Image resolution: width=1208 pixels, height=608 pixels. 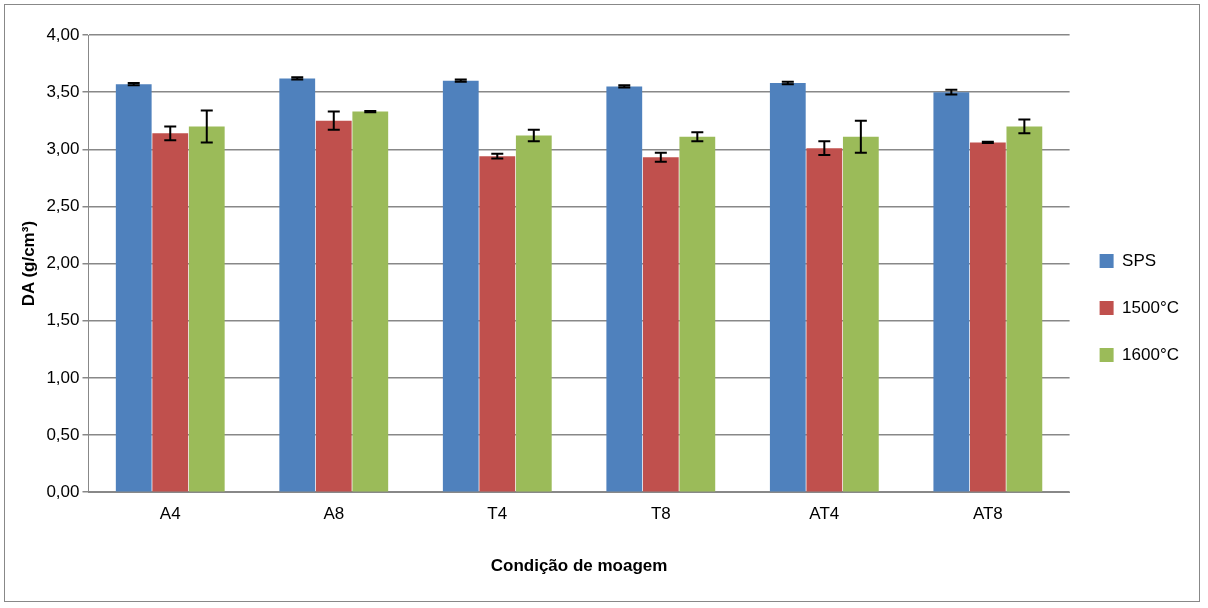 What do you see at coordinates (63, 320) in the screenshot?
I see `y-tick-label: 1,50` at bounding box center [63, 320].